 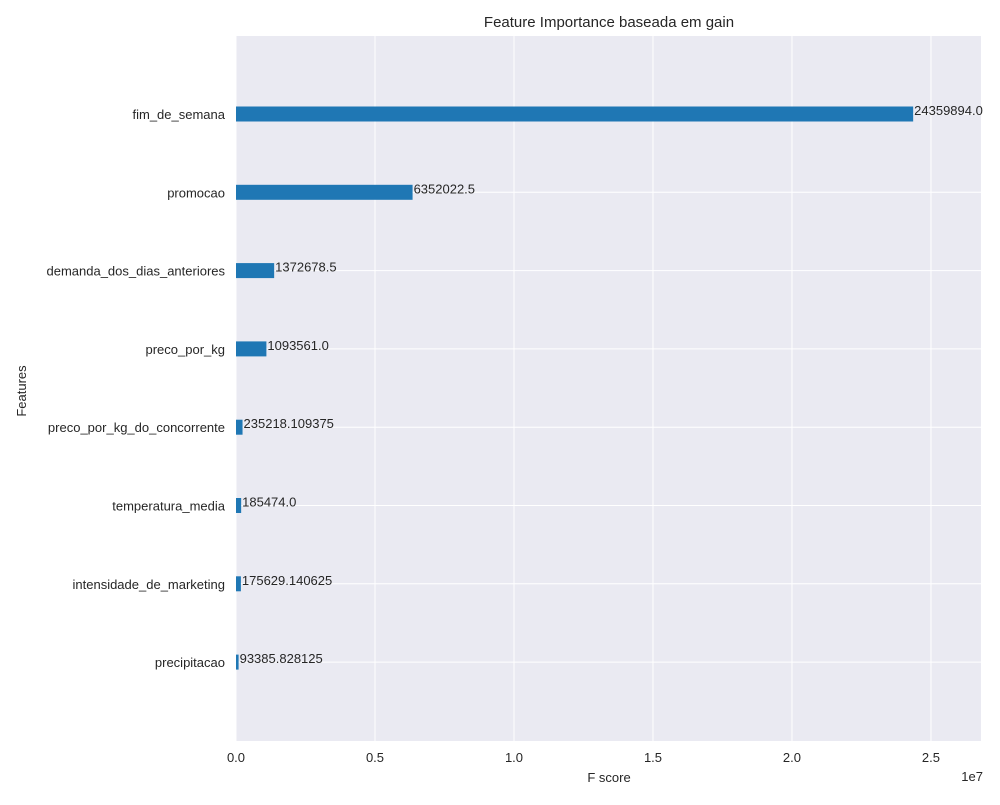 What do you see at coordinates (196, 192) in the screenshot?
I see `y-tick-label: promocao` at bounding box center [196, 192].